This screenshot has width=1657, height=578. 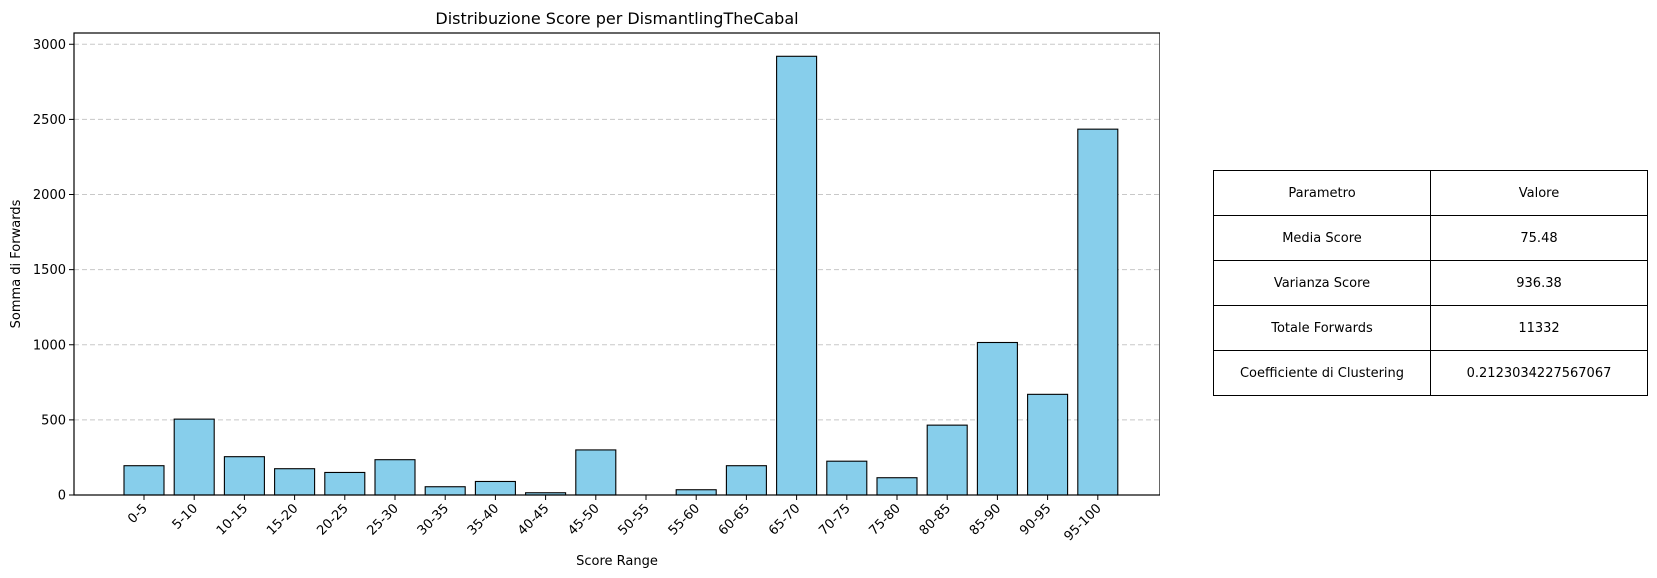 What do you see at coordinates (1322, 238) in the screenshot?
I see `table-cell-param: Media Score` at bounding box center [1322, 238].